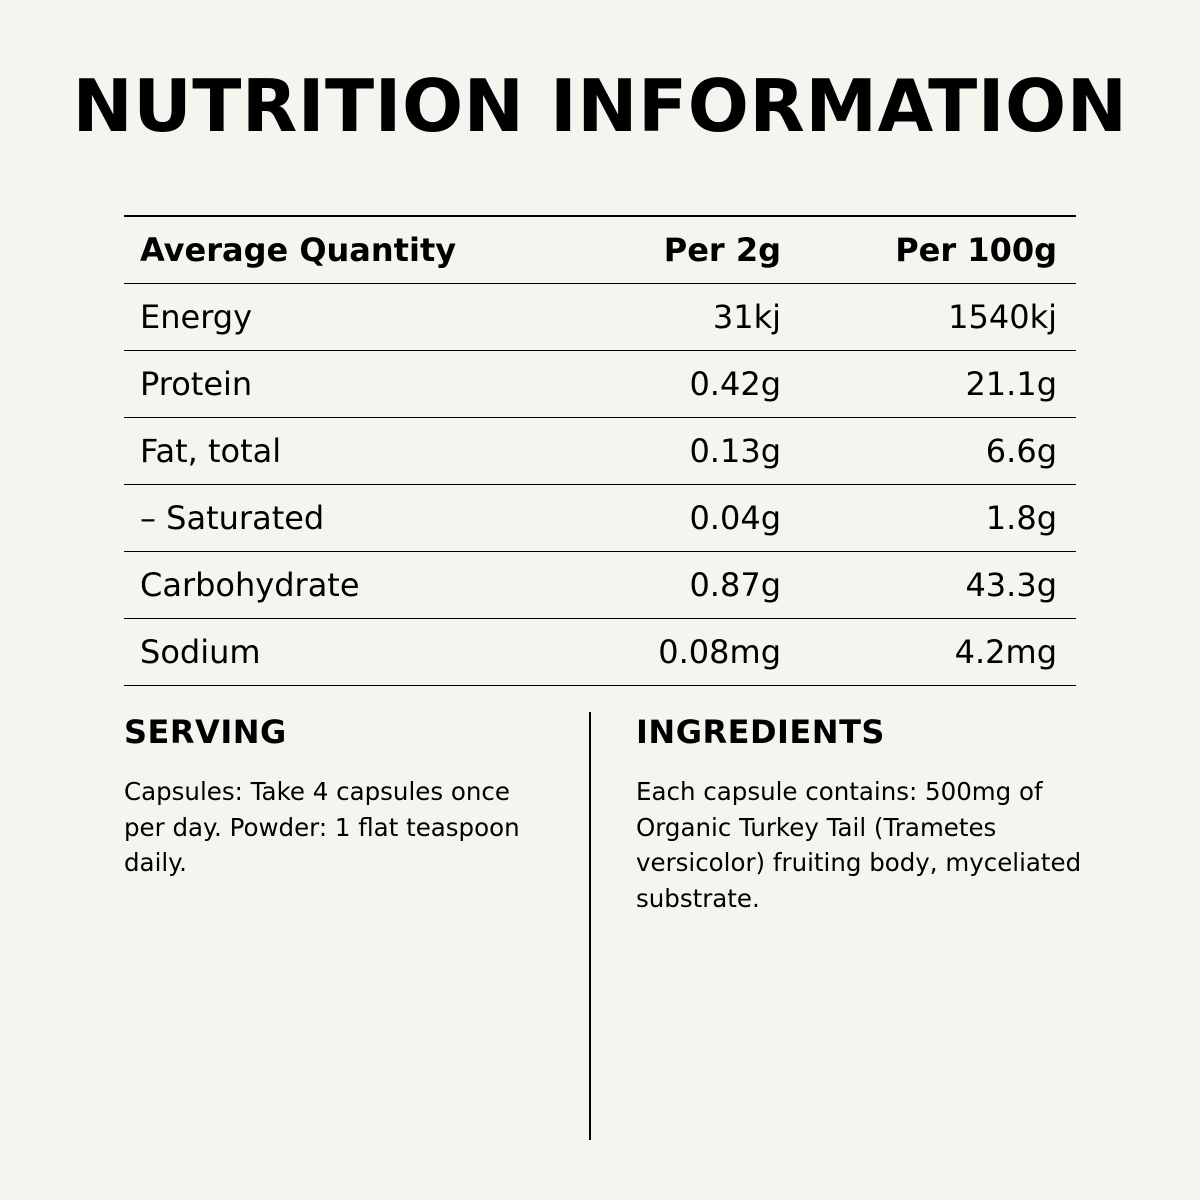  What do you see at coordinates (735, 384) in the screenshot?
I see `nutrient-per-2g: 0.42g` at bounding box center [735, 384].